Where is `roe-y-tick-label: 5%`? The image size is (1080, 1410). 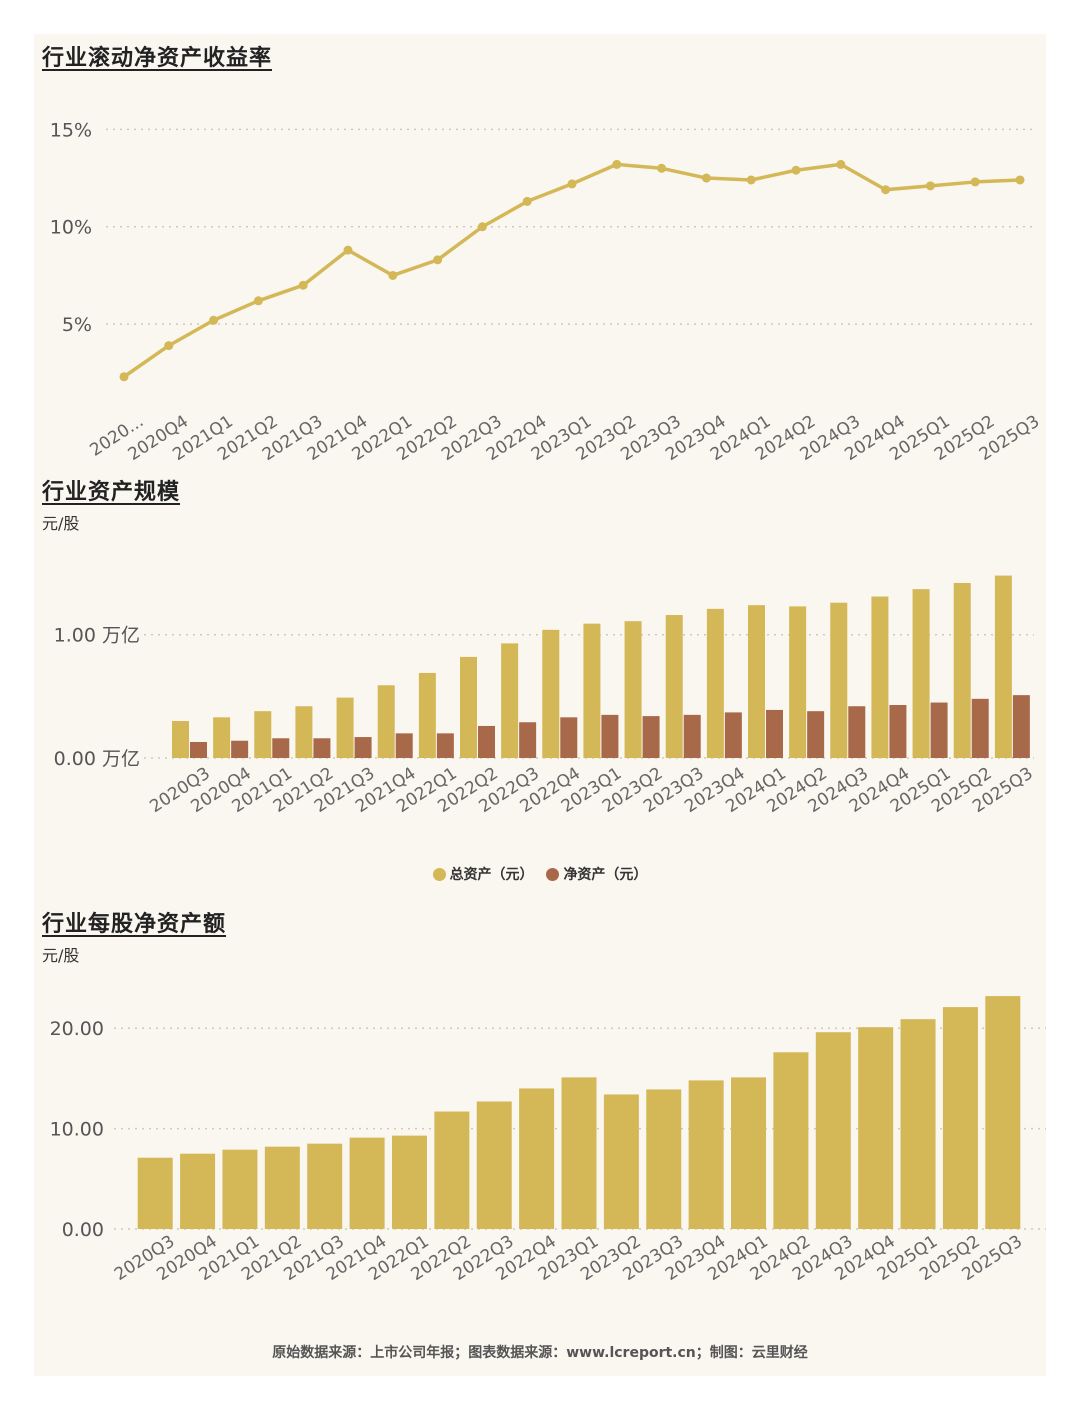
roe-y-tick-label: 5% is located at coordinates (77, 325).